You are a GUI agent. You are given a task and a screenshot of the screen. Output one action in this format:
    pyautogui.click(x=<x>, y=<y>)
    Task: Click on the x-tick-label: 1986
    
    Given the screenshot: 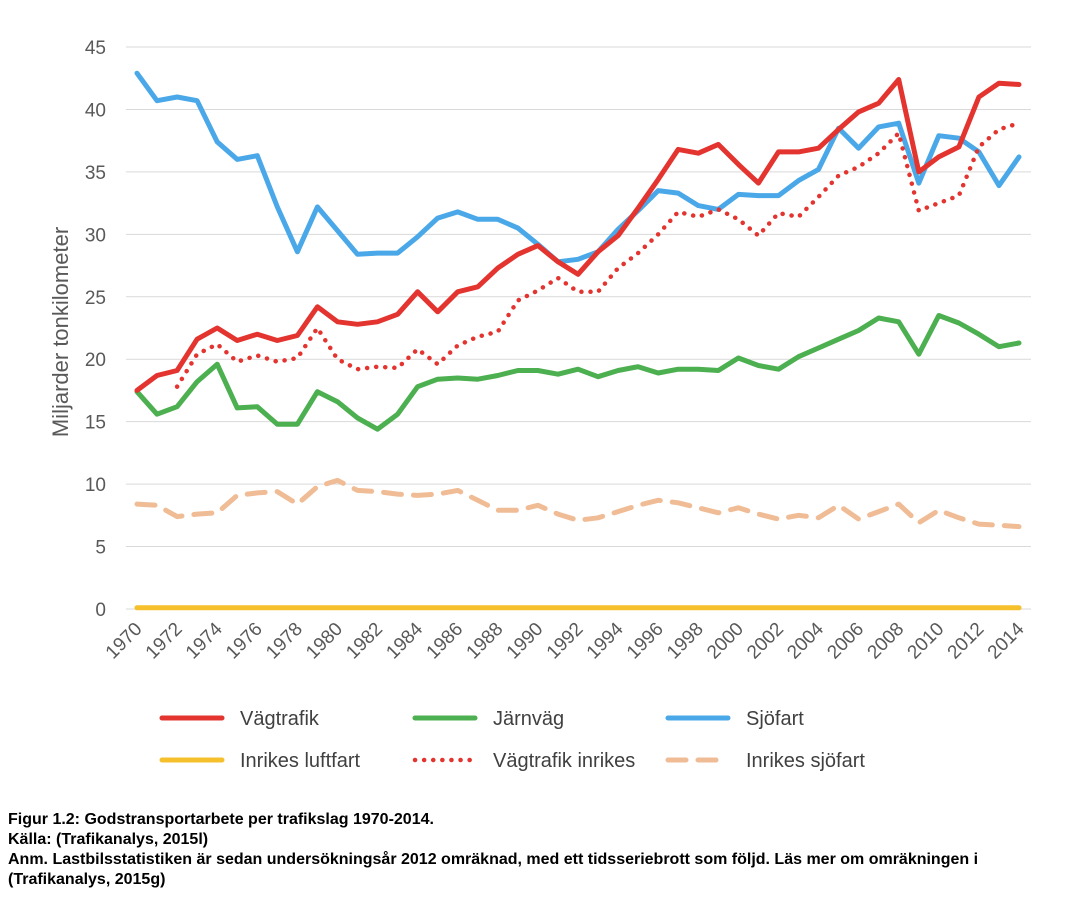 What is the action you would take?
    pyautogui.click(x=445, y=641)
    